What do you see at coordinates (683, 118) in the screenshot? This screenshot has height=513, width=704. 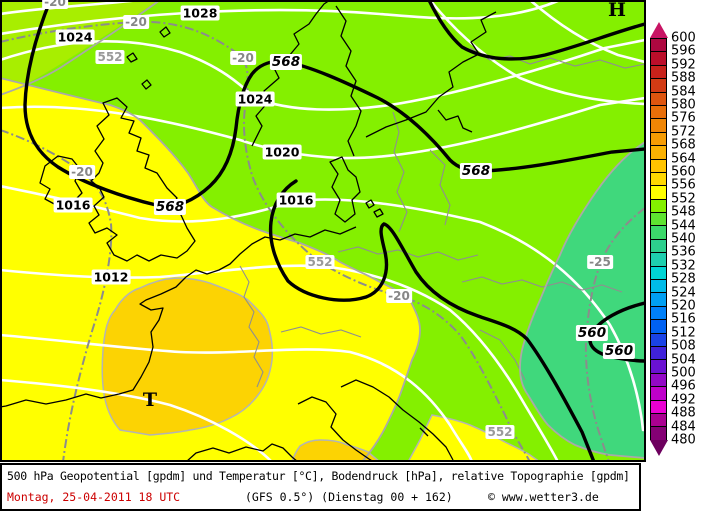 I see `colorbar-tick-label: 576` at bounding box center [683, 118].